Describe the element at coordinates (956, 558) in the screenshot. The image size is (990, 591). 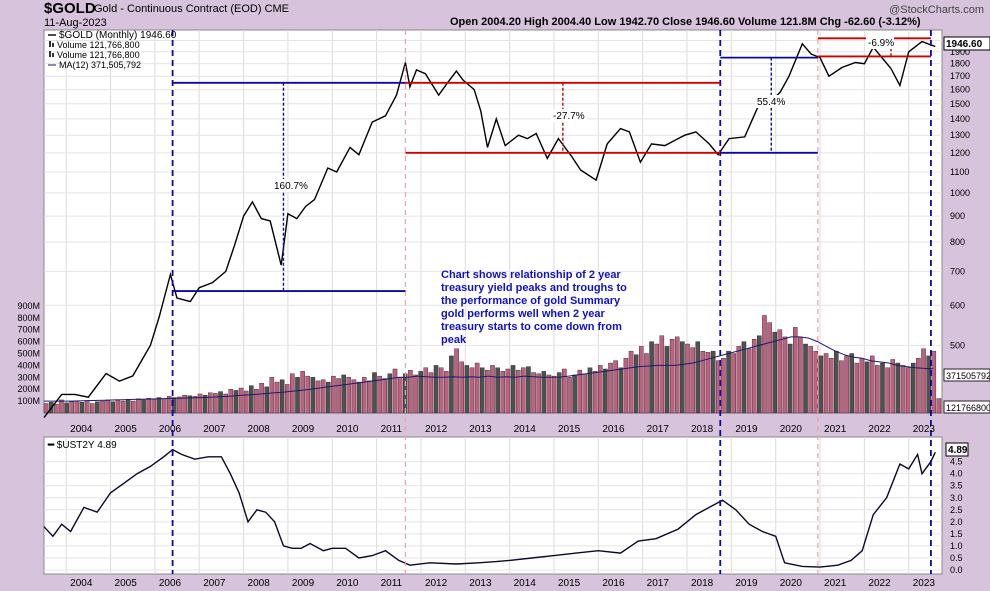
I see `ust-tick-label: 0.5` at that location.